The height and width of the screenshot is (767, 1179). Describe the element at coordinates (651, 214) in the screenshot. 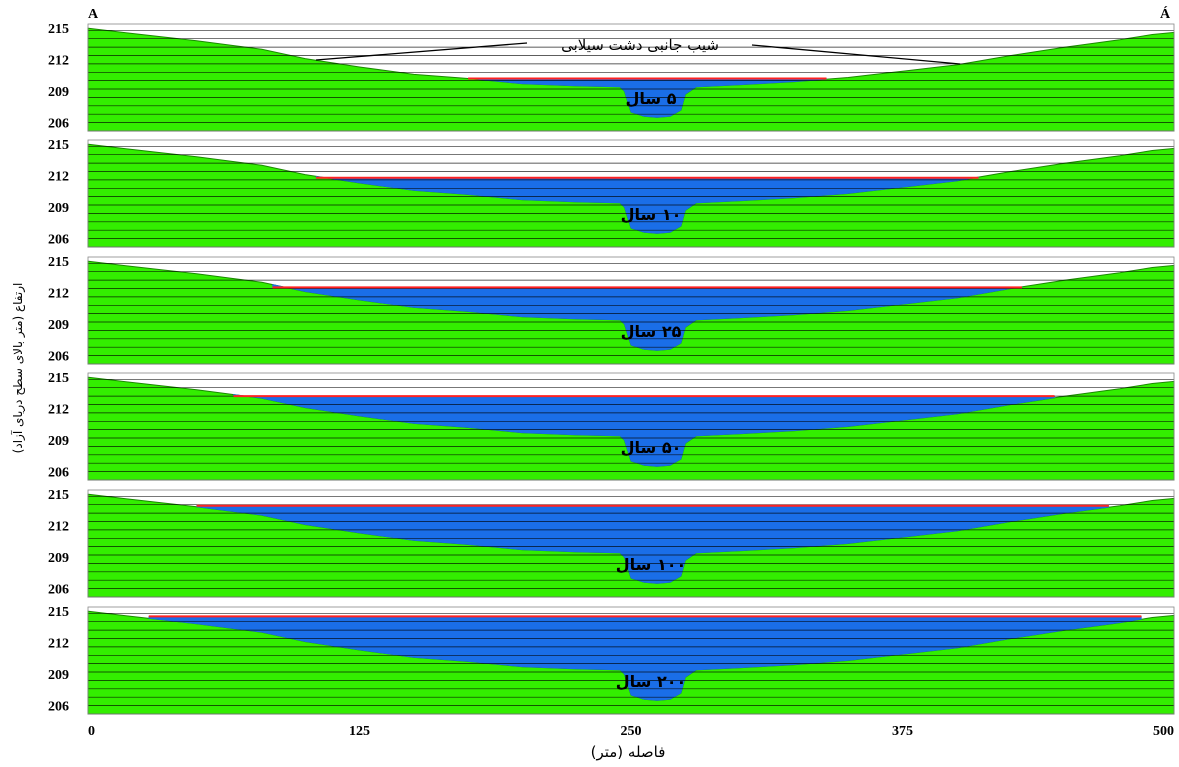

I see `return-period-label: ۱۰ سال` at that location.